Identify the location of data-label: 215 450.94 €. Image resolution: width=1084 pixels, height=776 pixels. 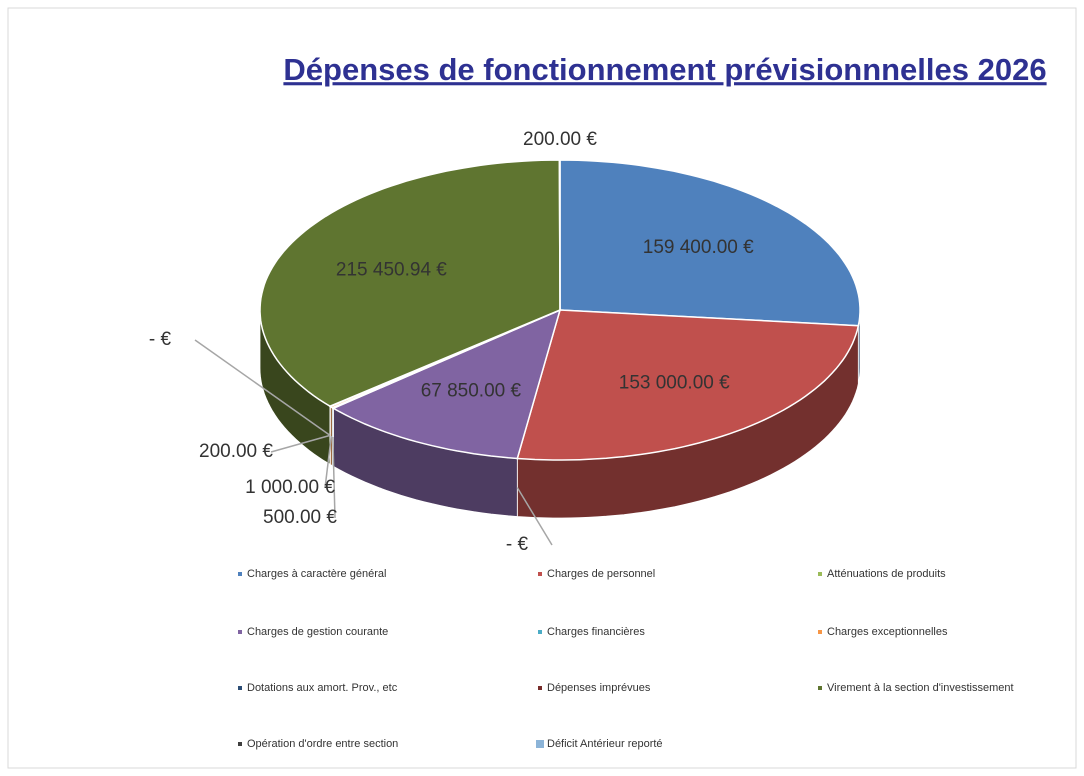
(391, 270).